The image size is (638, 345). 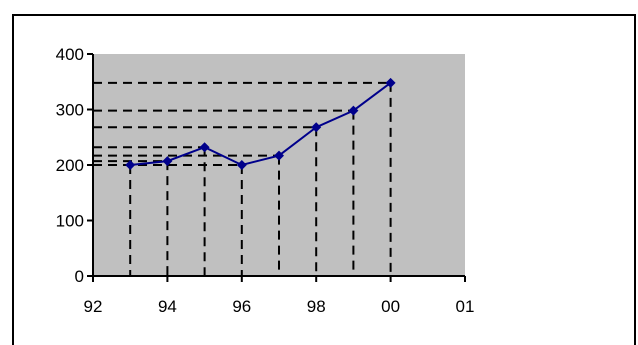 I want to click on y-tick-label: 100, so click(x=70, y=221).